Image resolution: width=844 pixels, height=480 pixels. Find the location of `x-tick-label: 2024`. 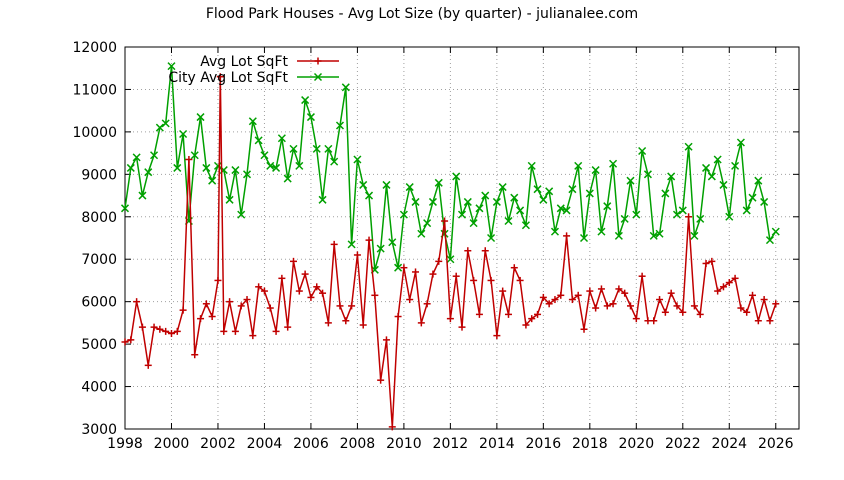

x-tick-label: 2024 is located at coordinates (729, 444).